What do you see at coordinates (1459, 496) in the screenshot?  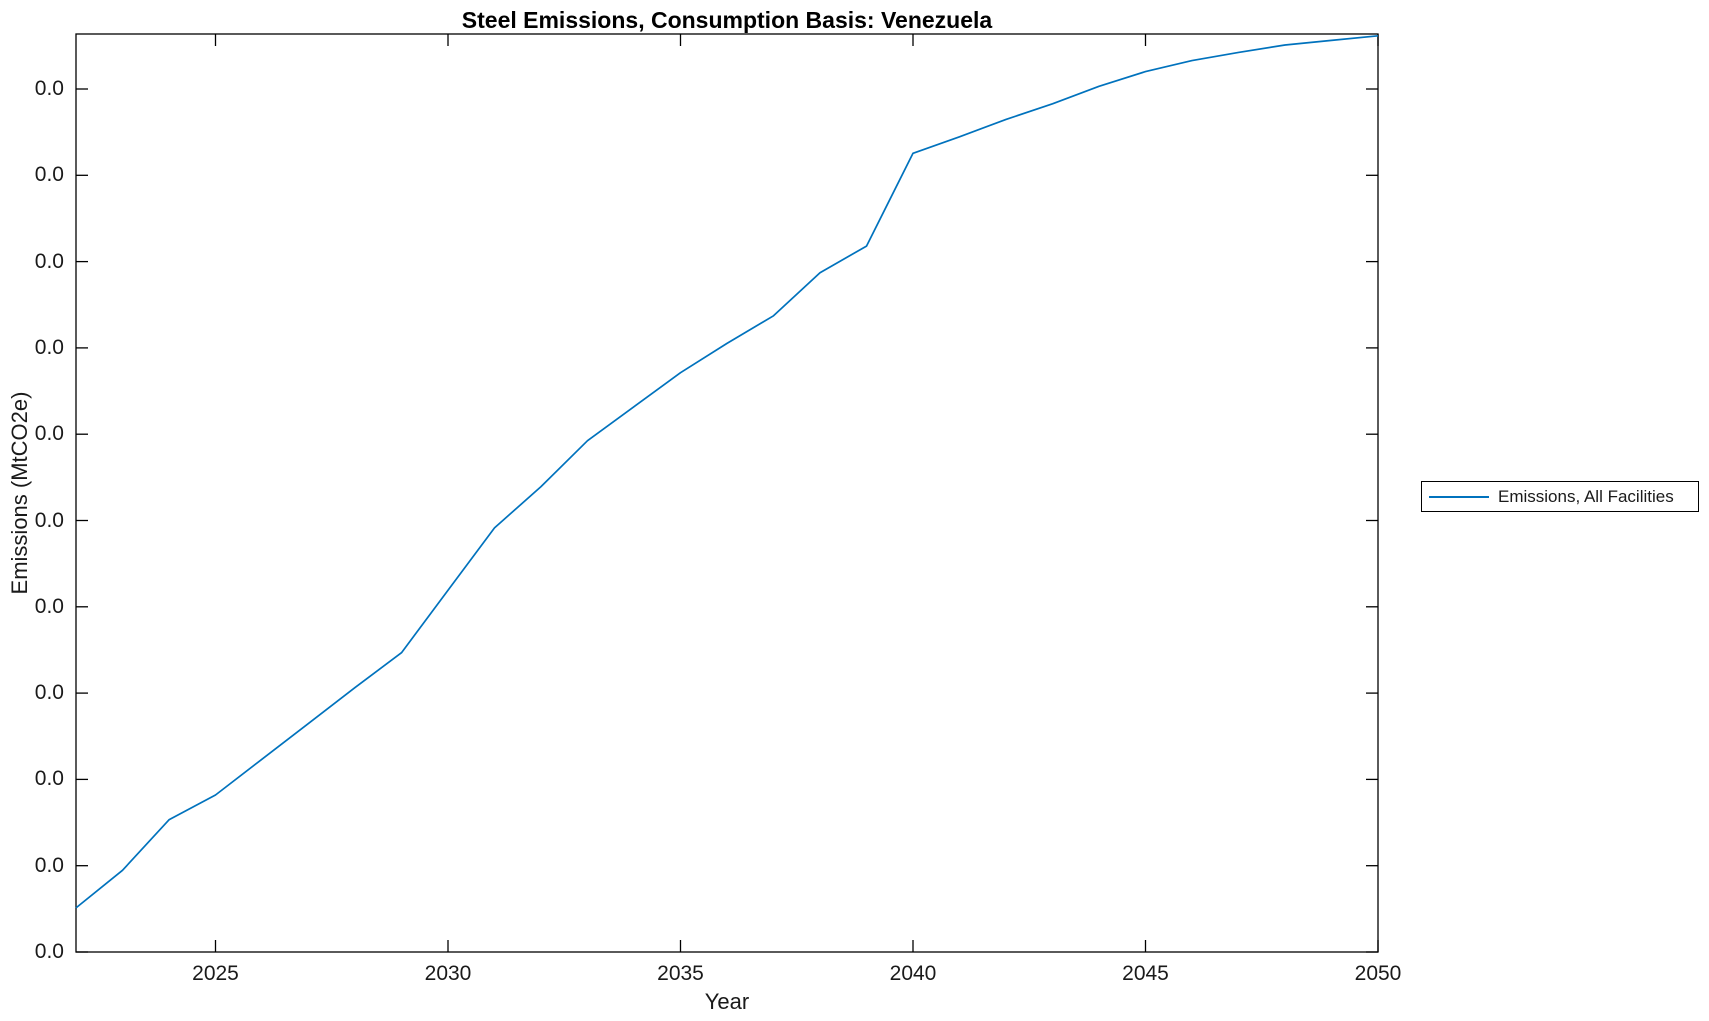 I see `legend-line-swatch-icon` at bounding box center [1459, 496].